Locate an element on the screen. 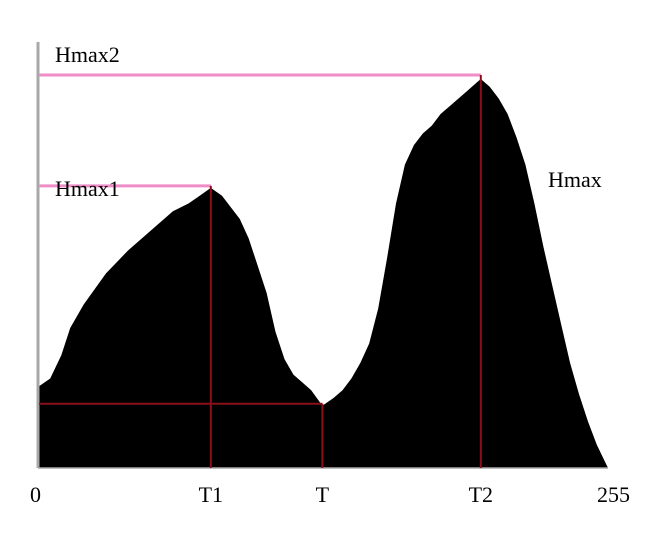 The width and height of the screenshot is (660, 535). x-tick-t1: T1 is located at coordinates (211, 494).